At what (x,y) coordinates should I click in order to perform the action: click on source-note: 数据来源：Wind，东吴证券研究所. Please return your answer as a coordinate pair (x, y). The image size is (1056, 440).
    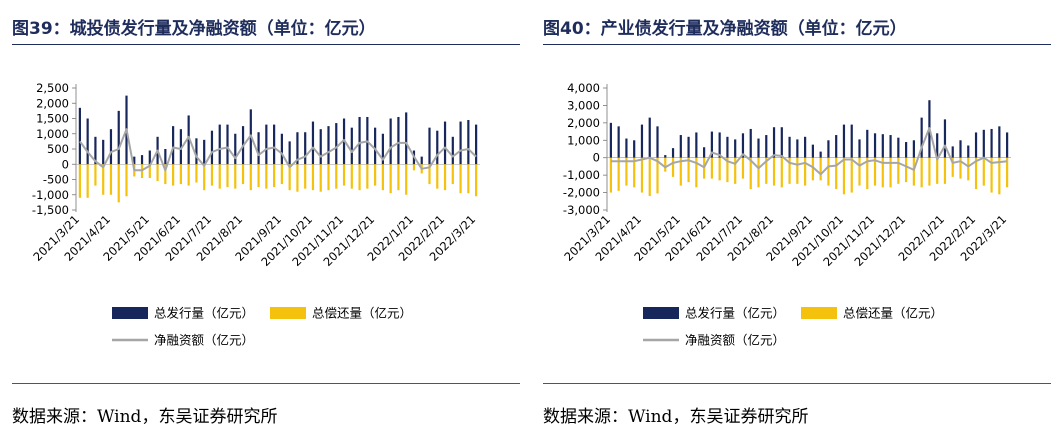
    Looking at the image, I should click on (145, 417).